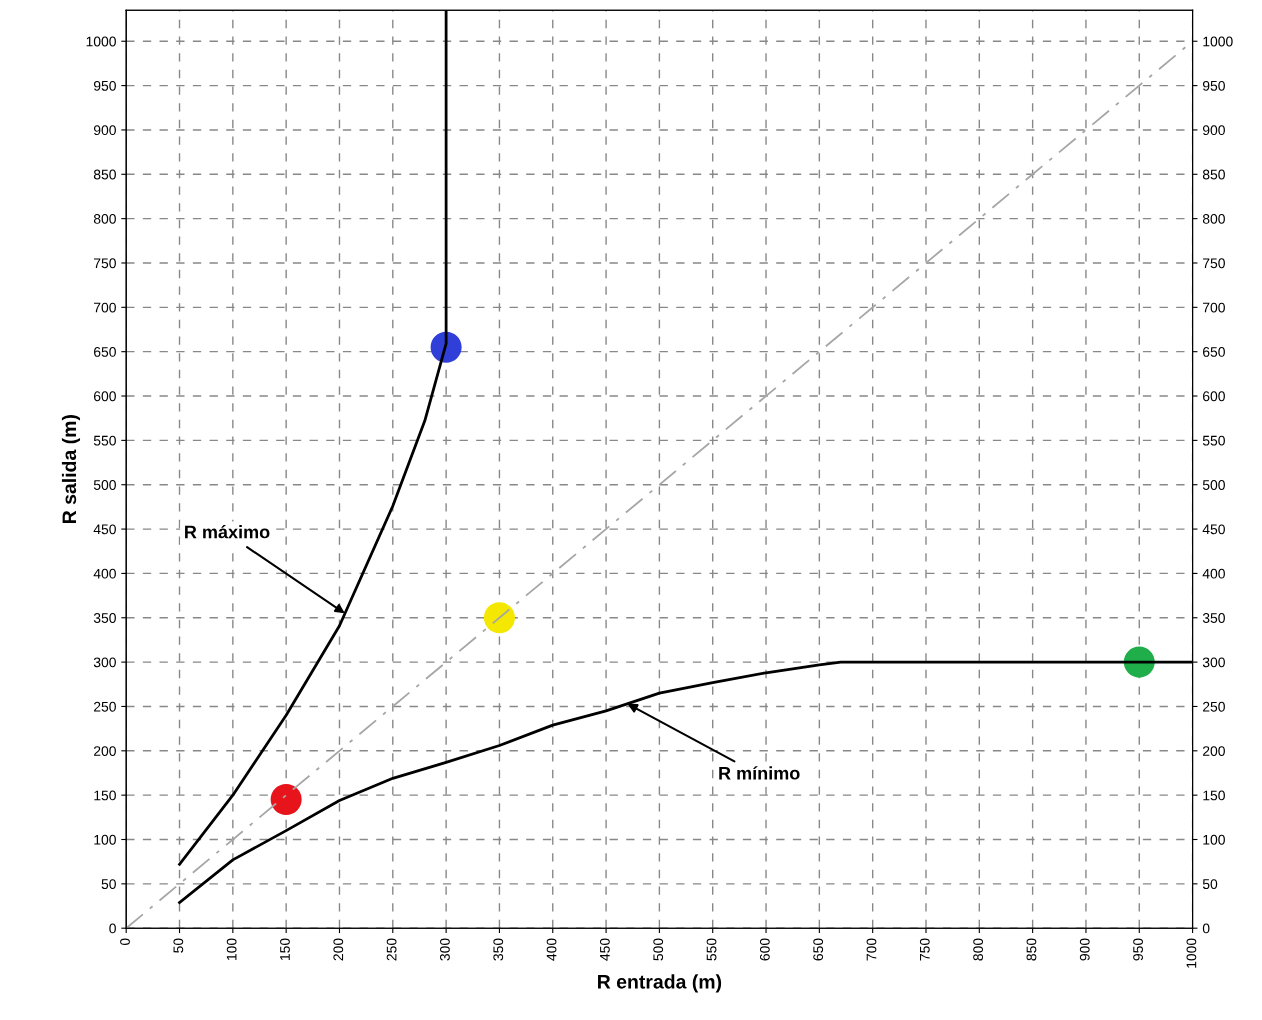 The height and width of the screenshot is (1020, 1262). I want to click on x-tick-label: 950, so click(1138, 949).